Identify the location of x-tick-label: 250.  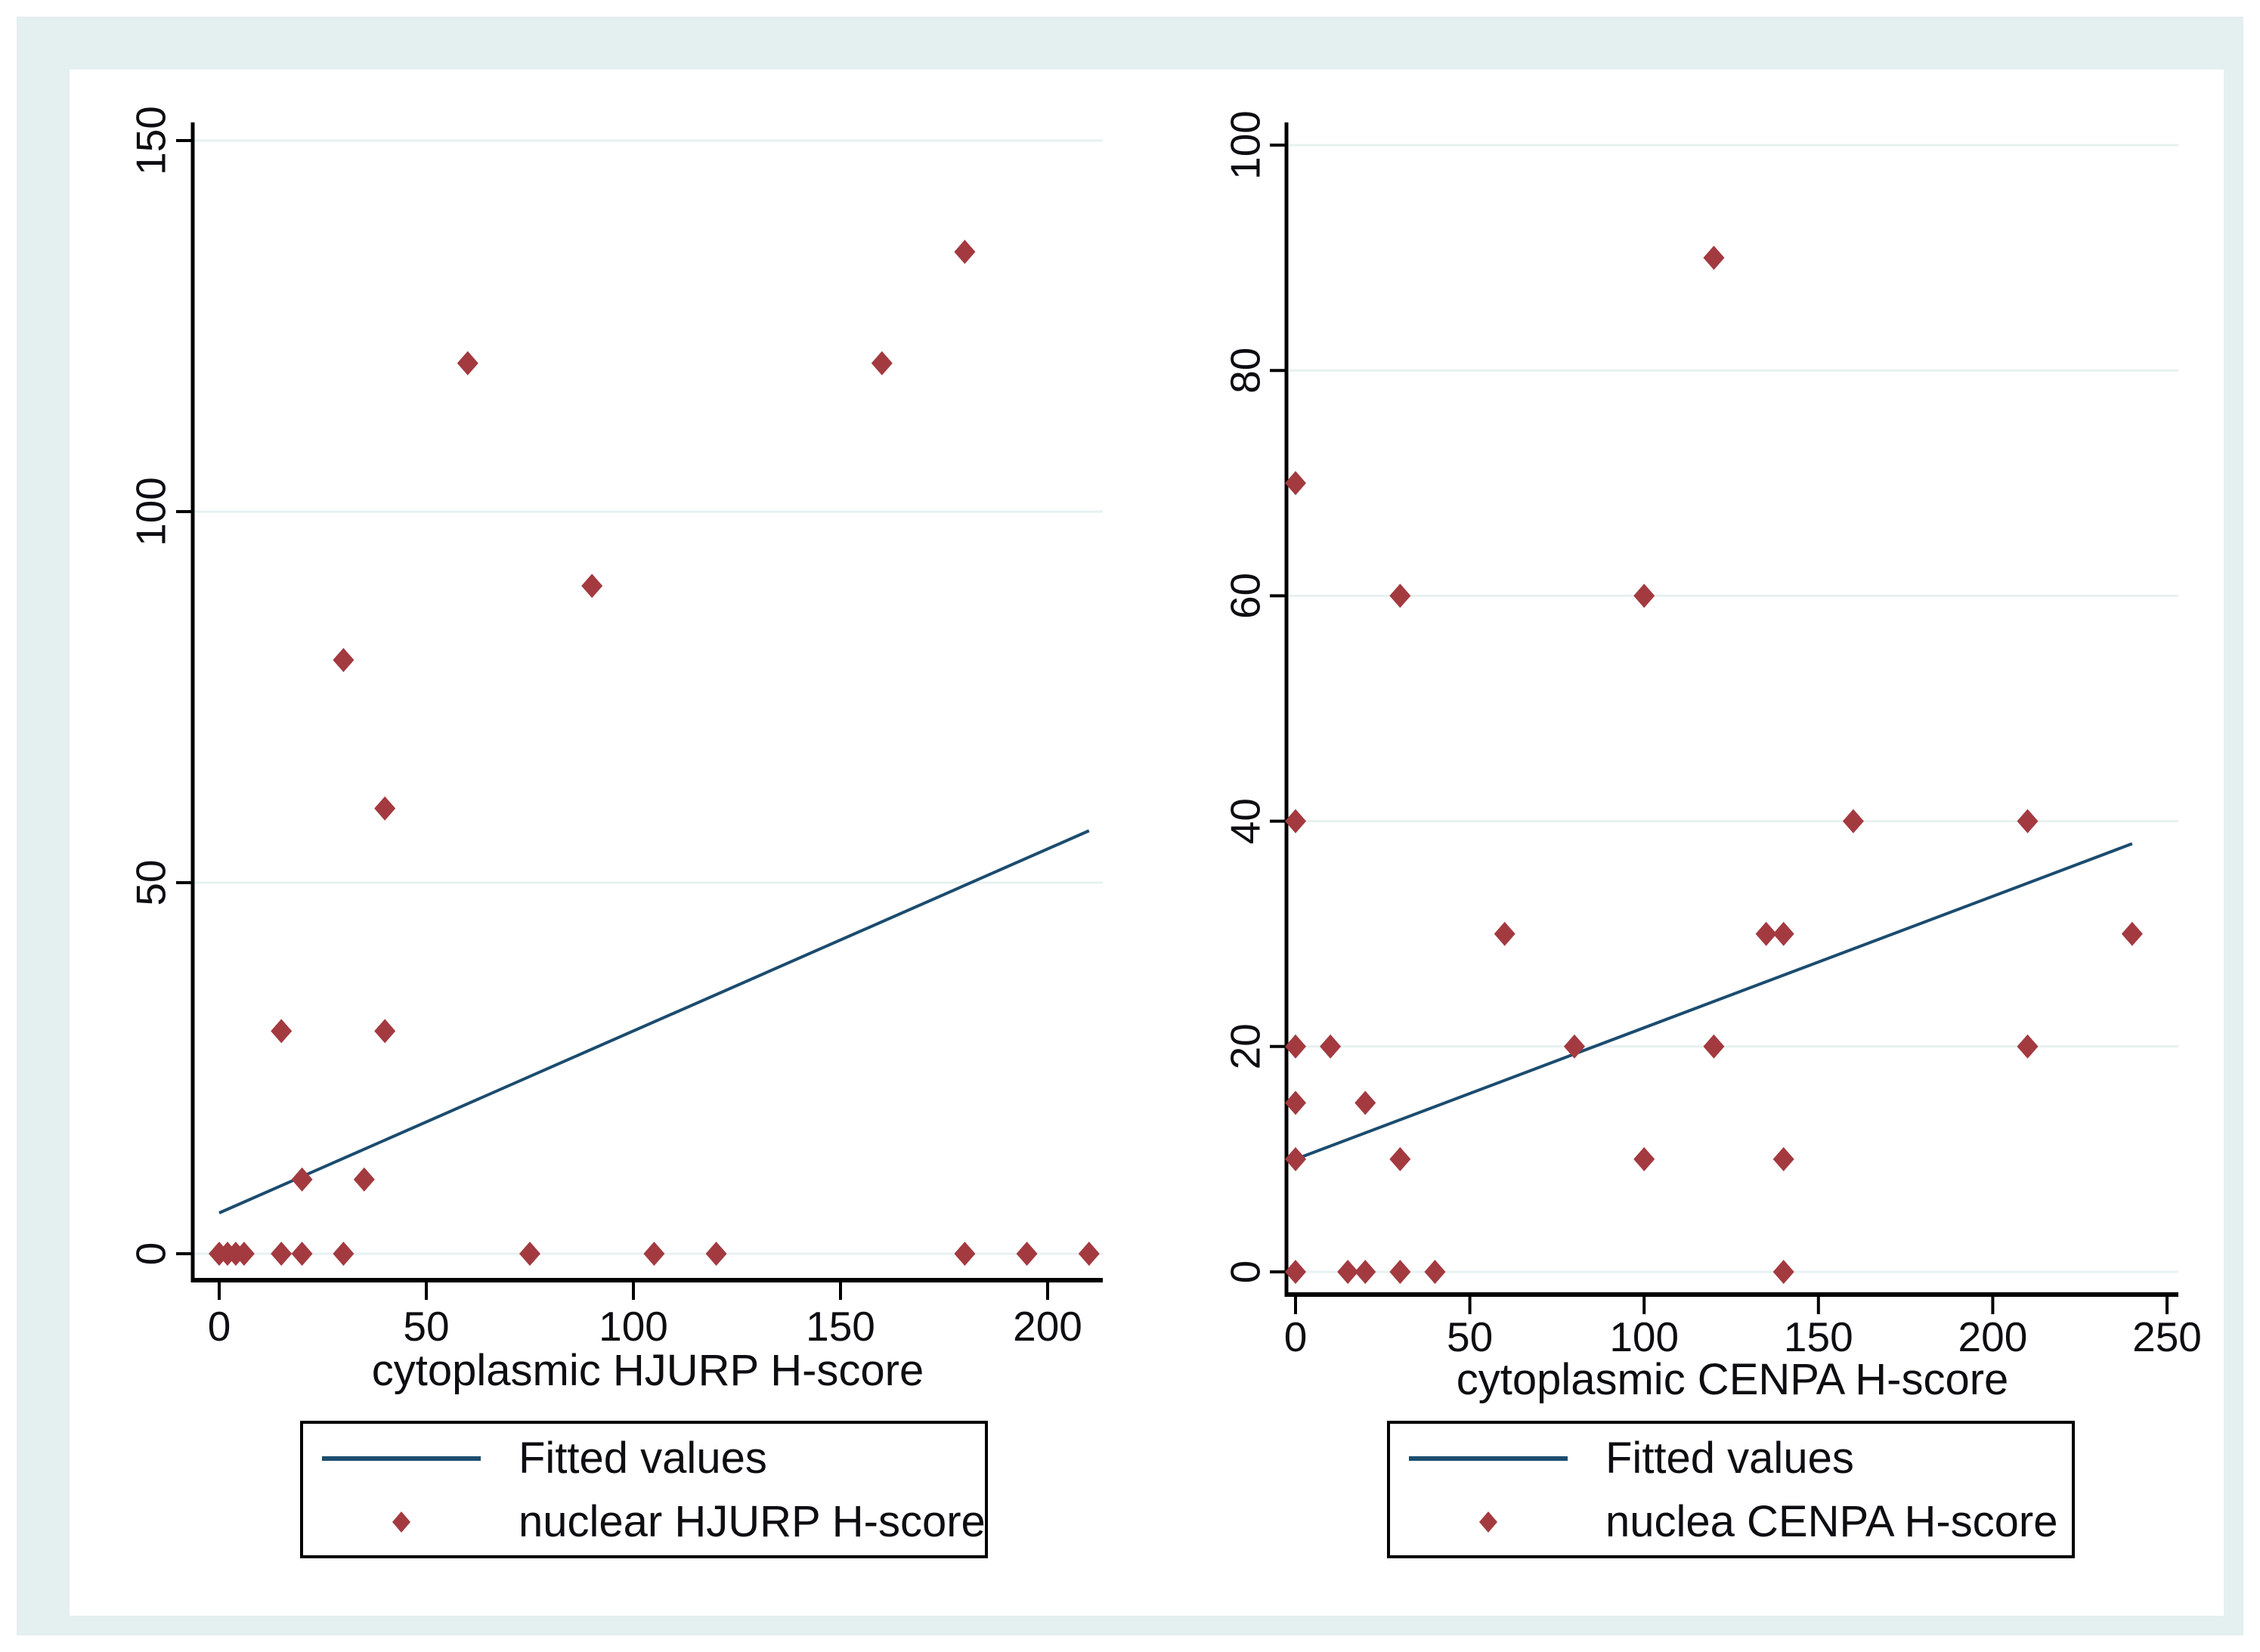
(2167, 1336).